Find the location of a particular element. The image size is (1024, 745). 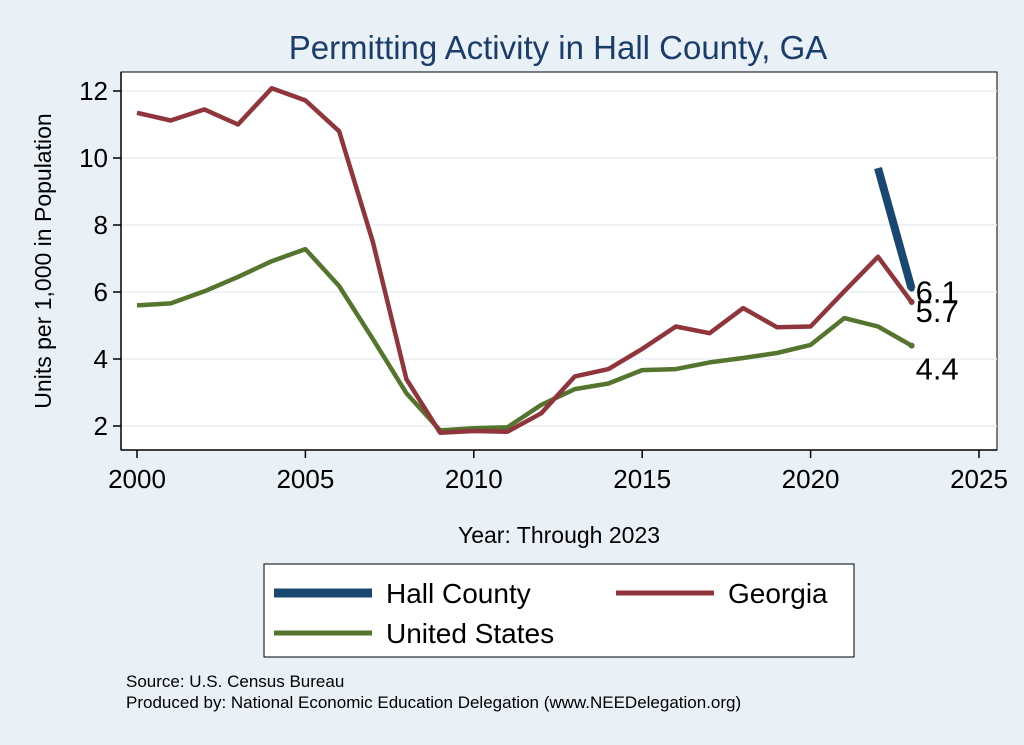

chart-title: Permitting Activity in Hall County, GA is located at coordinates (558, 47).